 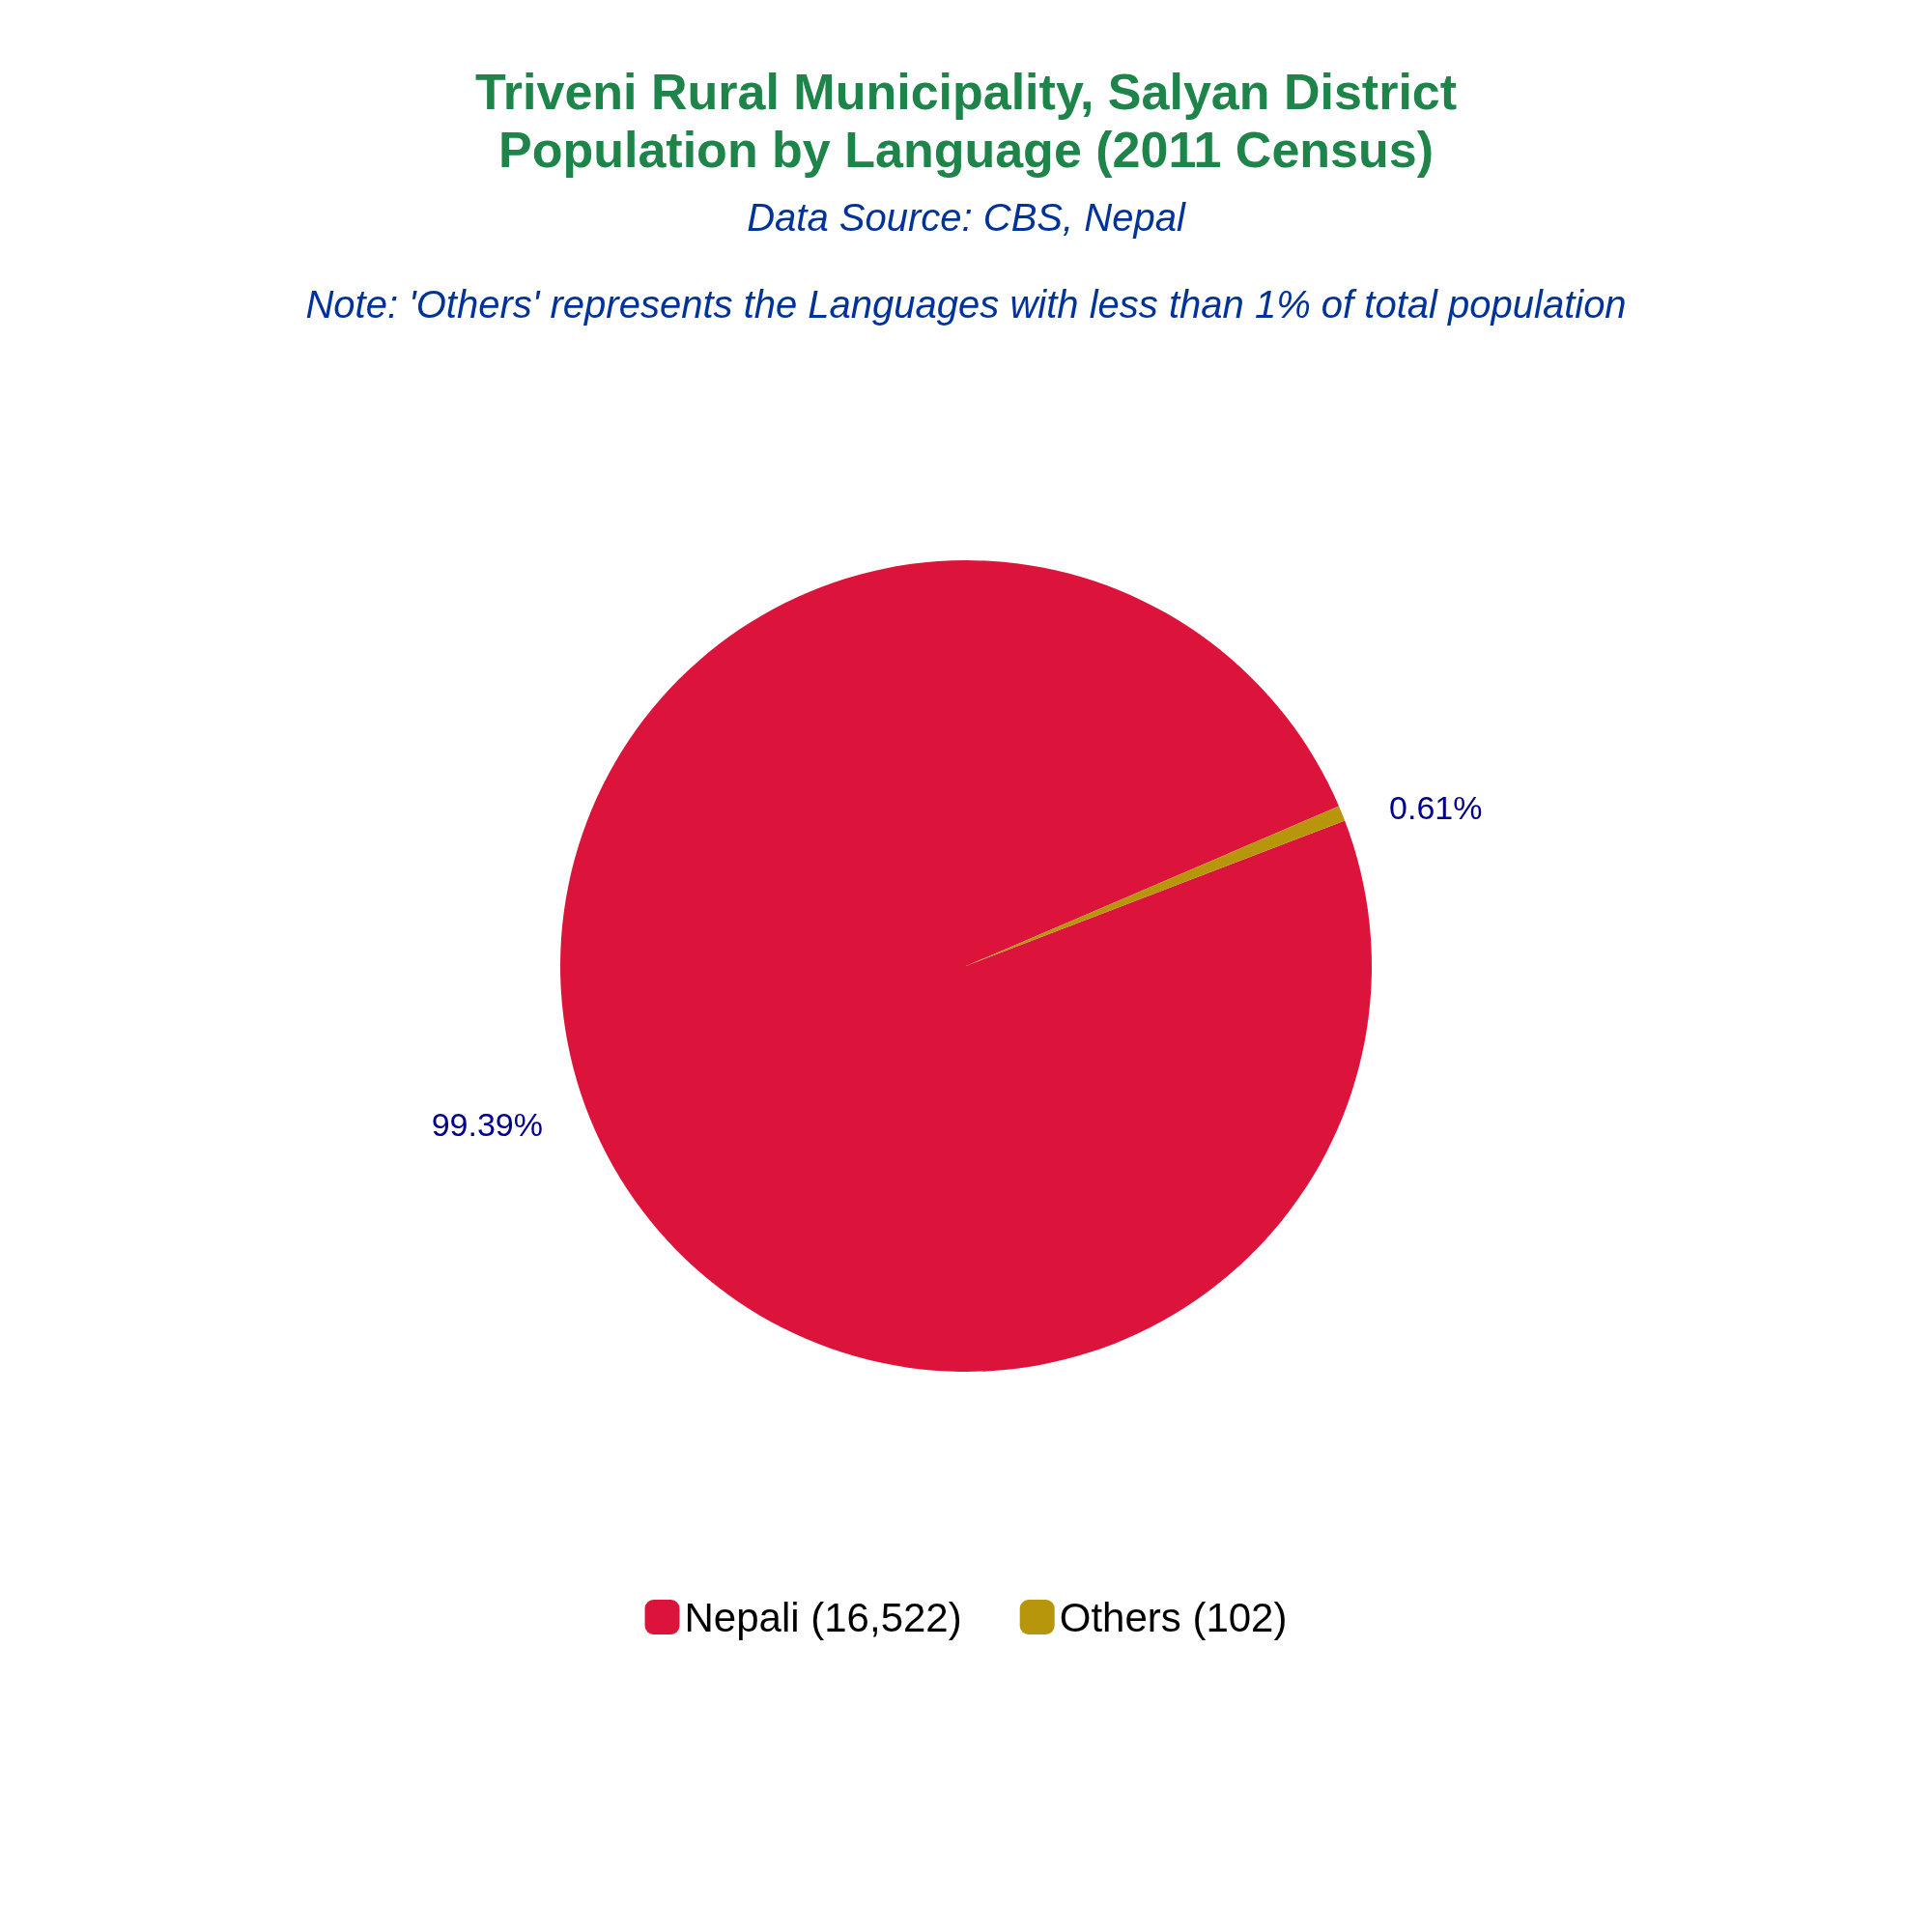 What do you see at coordinates (966, 121) in the screenshot?
I see `chart-title: Triveni Rural Municipality, Salyan District Population by Language (2011 Census)` at bounding box center [966, 121].